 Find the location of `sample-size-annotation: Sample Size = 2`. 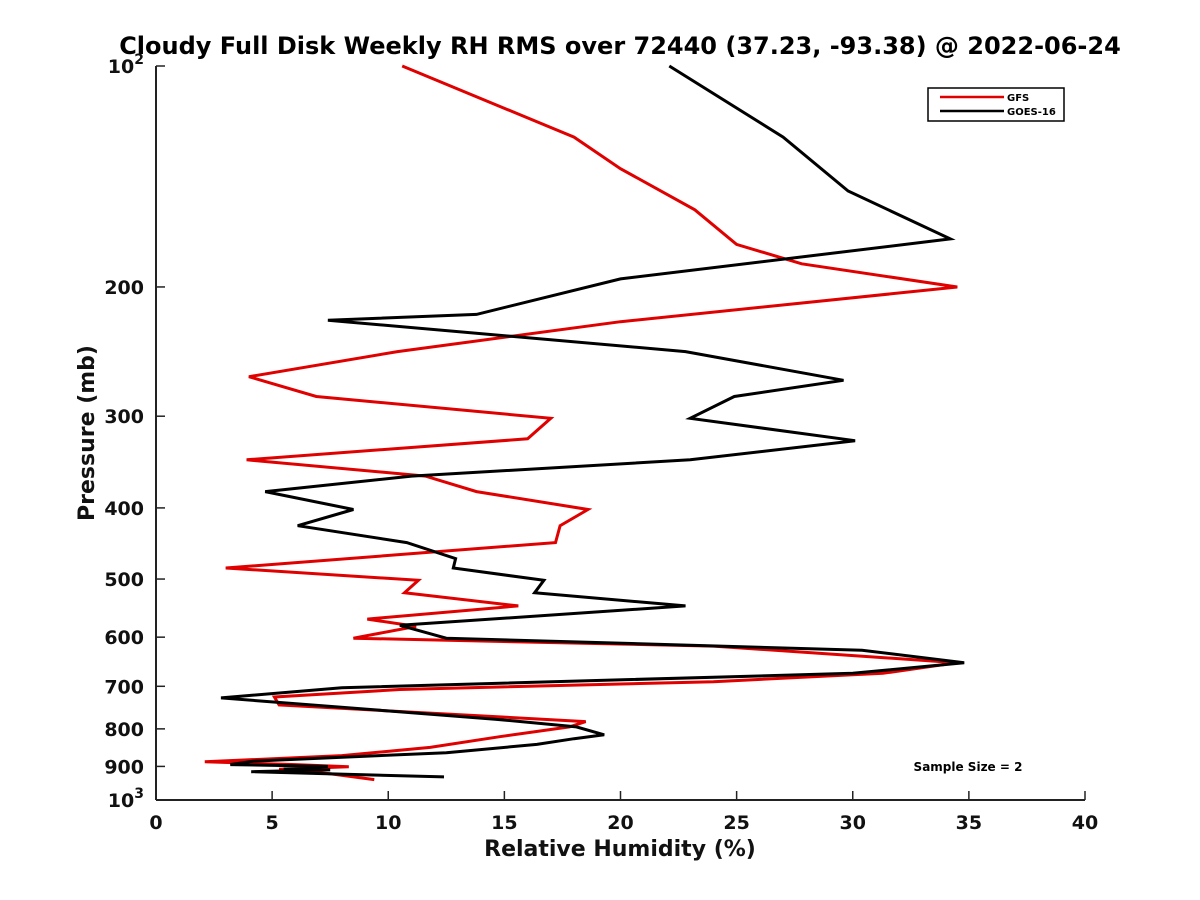

sample-size-annotation: Sample Size = 2 is located at coordinates (968, 767).